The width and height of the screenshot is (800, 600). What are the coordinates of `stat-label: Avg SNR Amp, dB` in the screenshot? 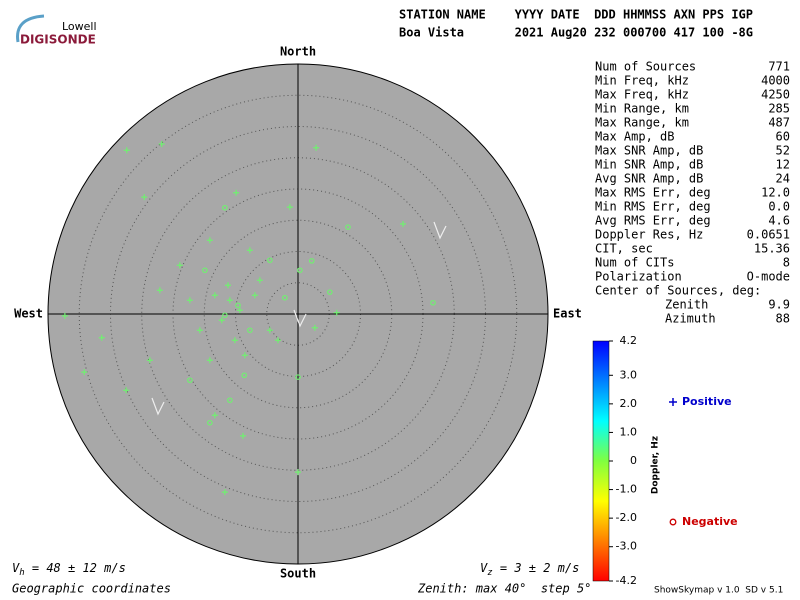 It's located at (649, 179).